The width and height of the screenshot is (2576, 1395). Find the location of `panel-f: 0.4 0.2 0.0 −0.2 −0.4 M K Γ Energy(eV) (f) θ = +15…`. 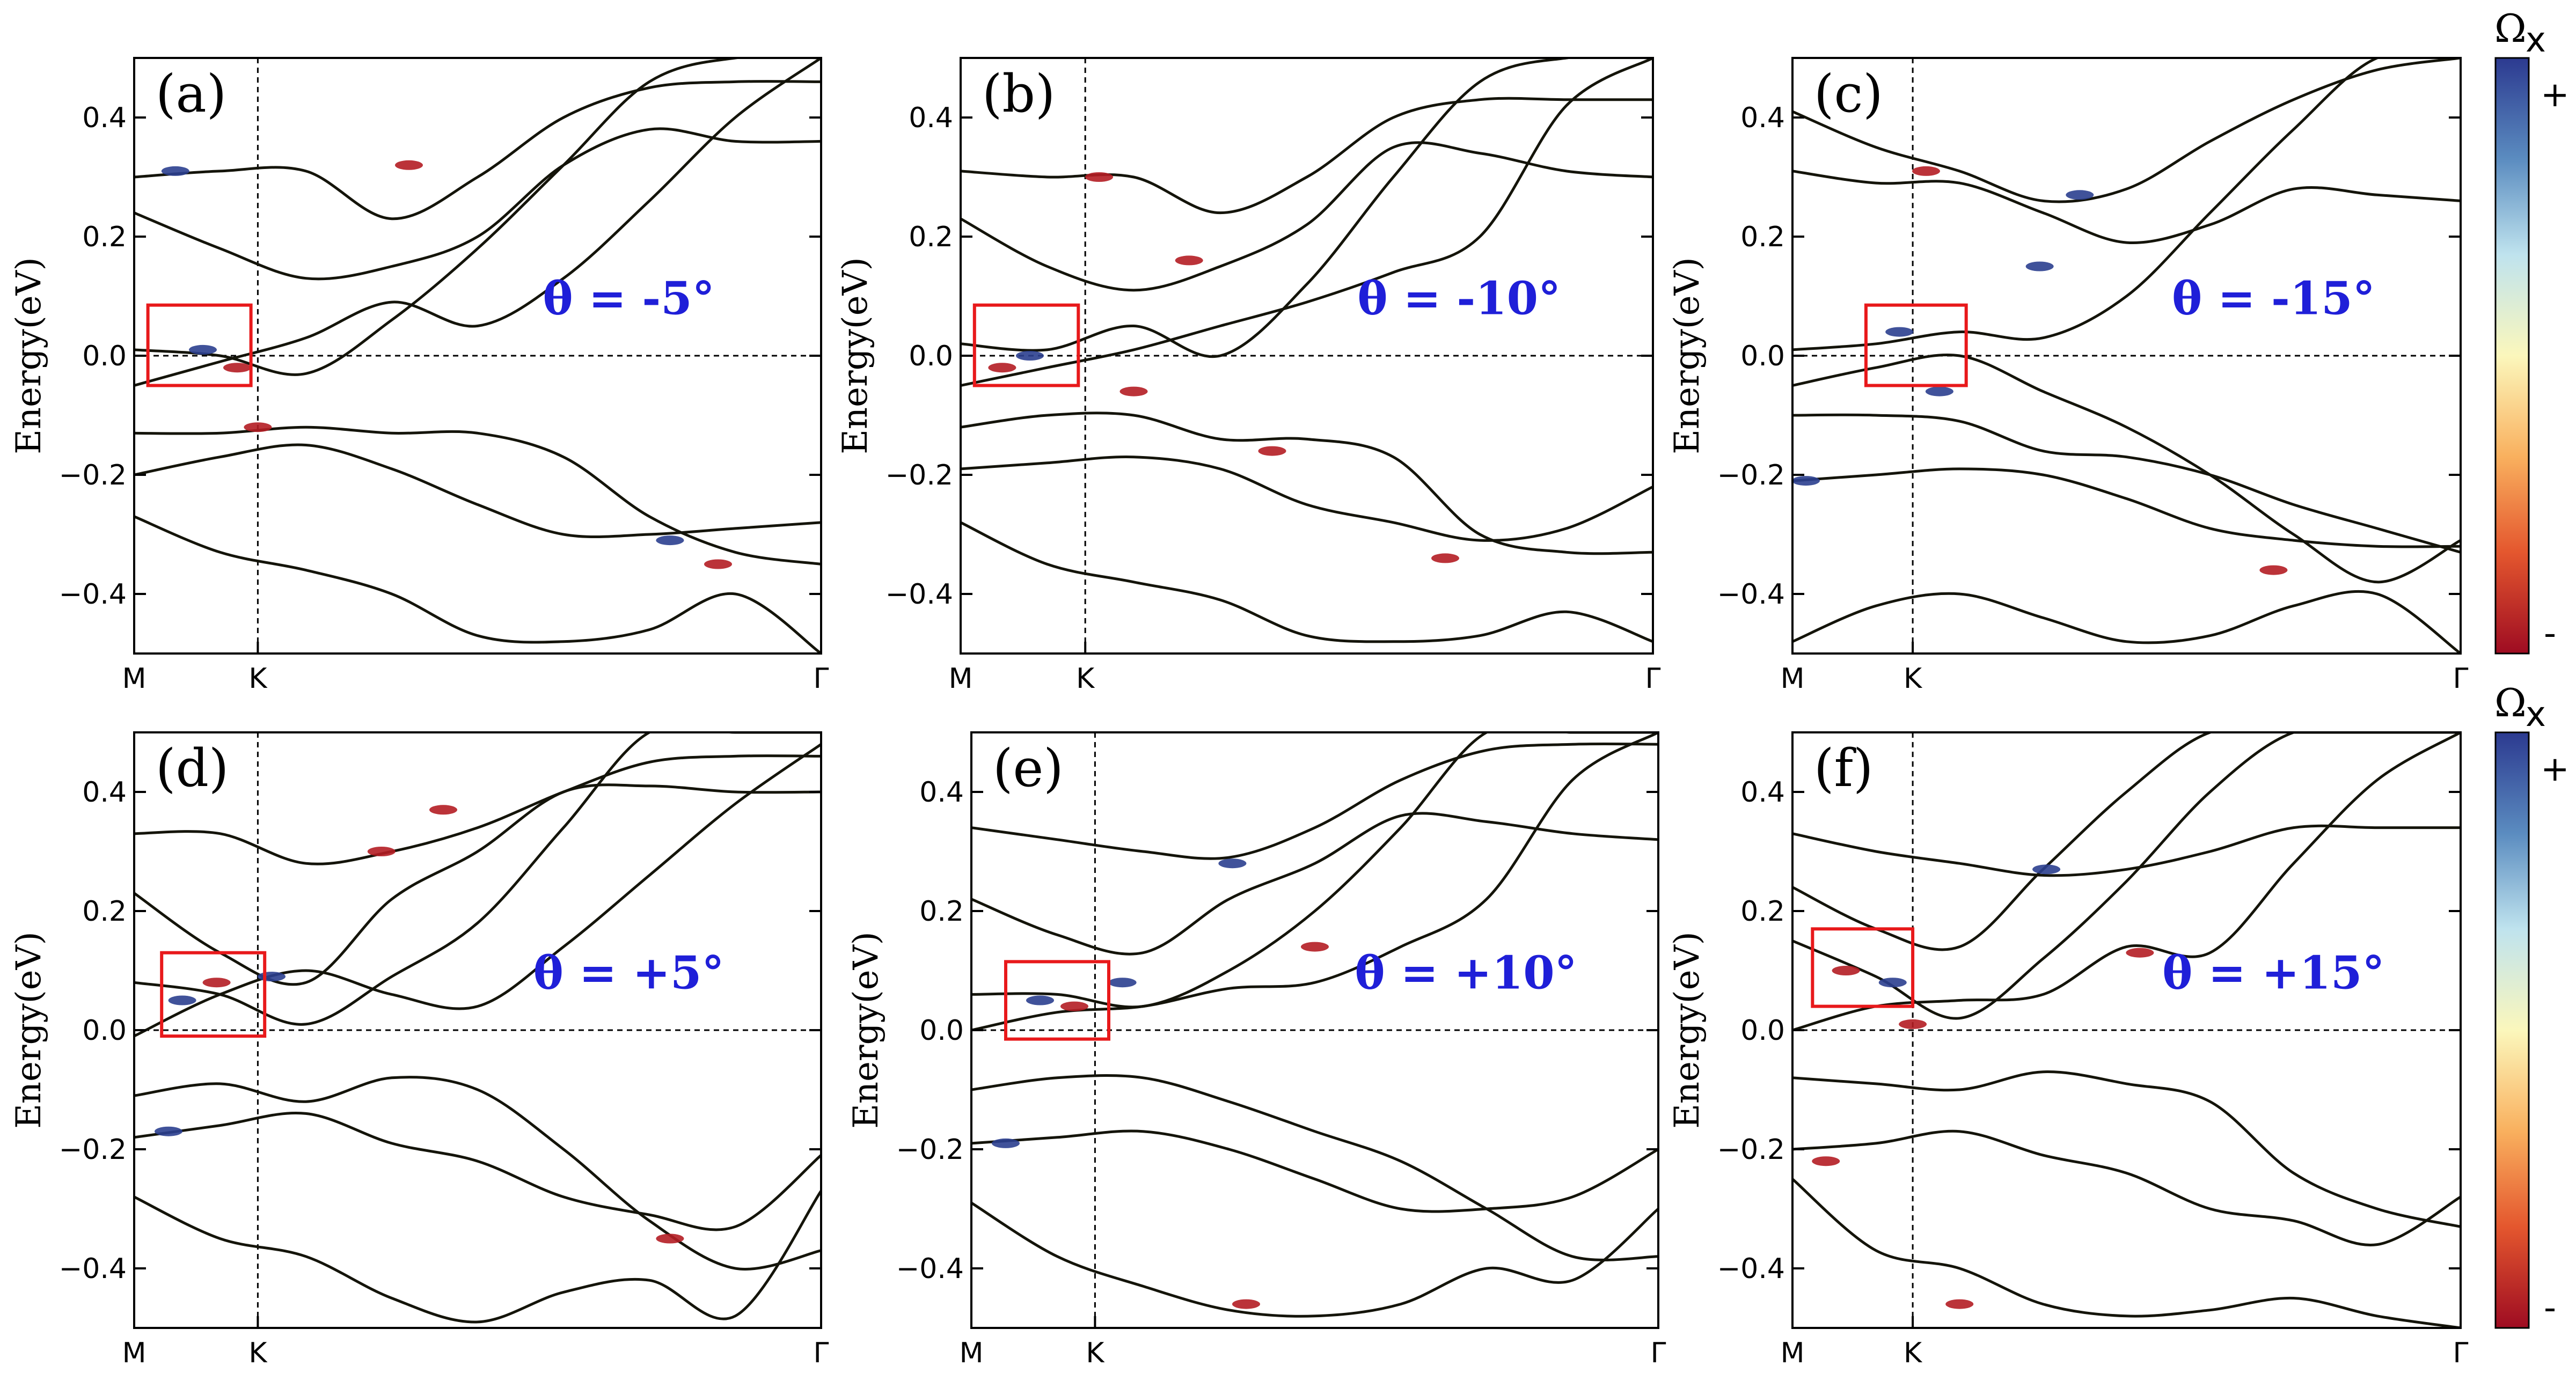

panel-f: 0.4 0.2 0.0 −0.2 −0.4 M K Γ Energy(eV) (f) θ = +15… is located at coordinates (2068, 1050).